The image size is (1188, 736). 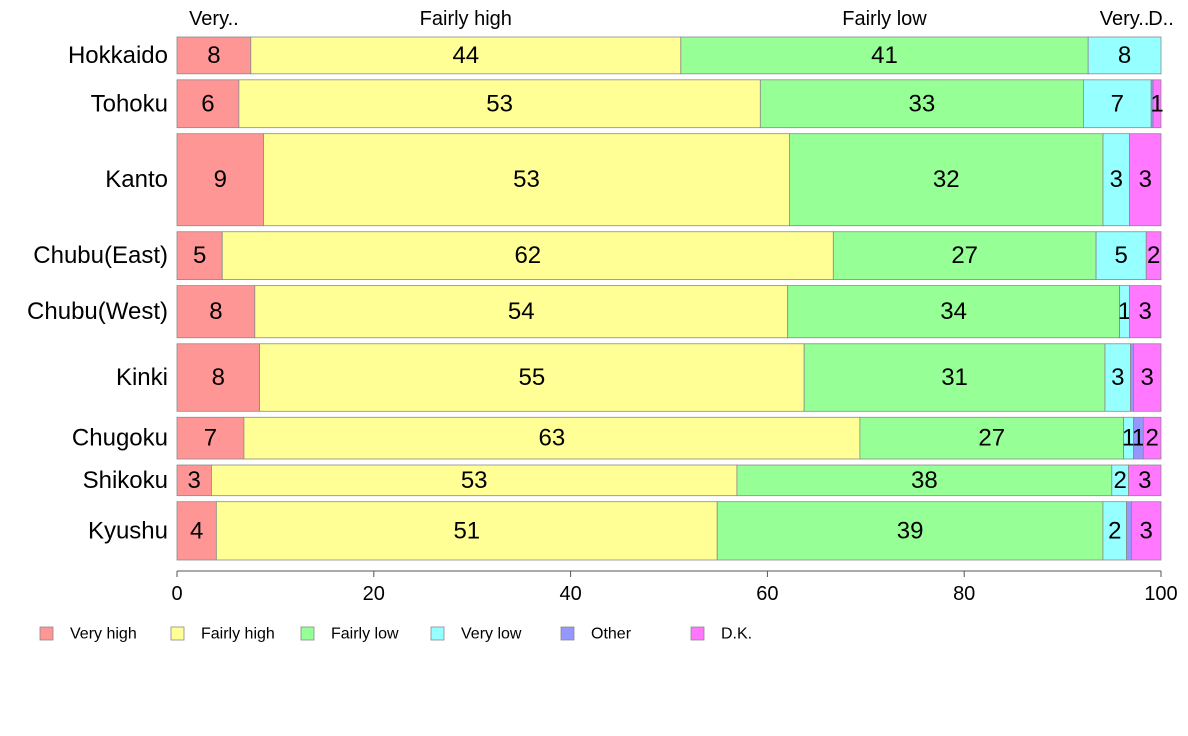 I want to click on segment-value-label: 4, so click(x=196, y=530).